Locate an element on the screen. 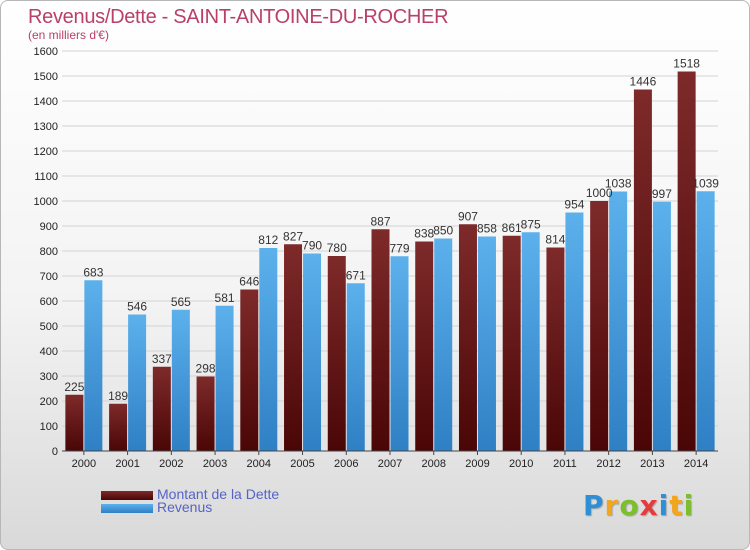 The image size is (750, 550). bar-debt-2003 is located at coordinates (205, 413).